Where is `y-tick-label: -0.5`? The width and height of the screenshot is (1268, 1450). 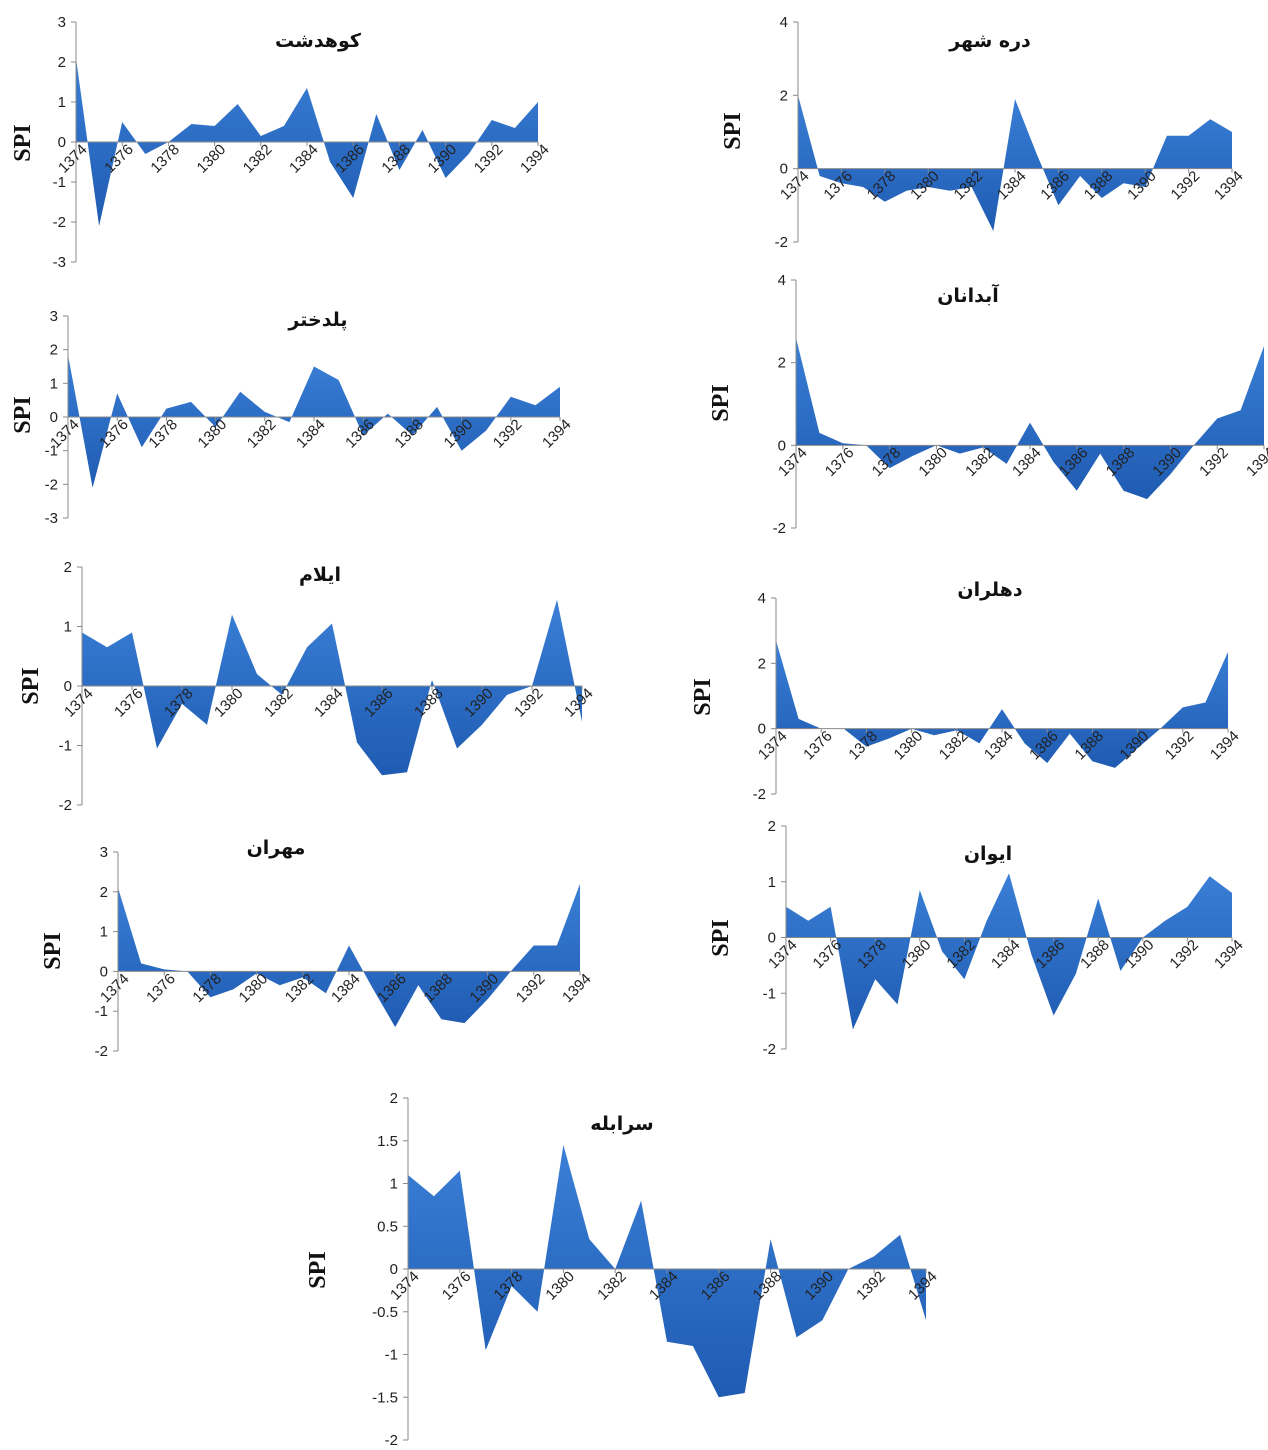 y-tick-label: -0.5 is located at coordinates (385, 1312).